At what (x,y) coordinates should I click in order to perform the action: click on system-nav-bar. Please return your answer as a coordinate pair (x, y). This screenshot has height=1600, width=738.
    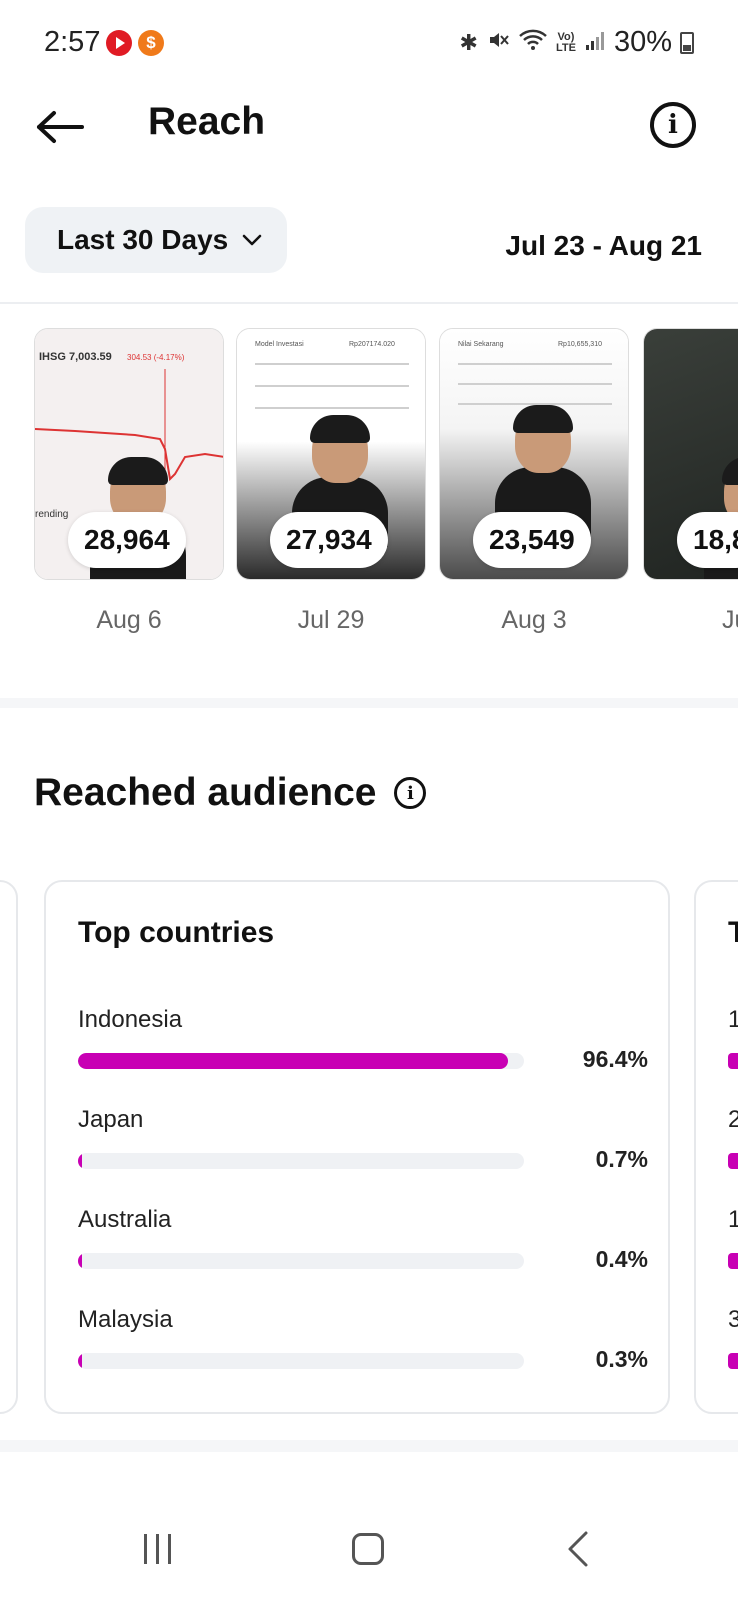
    Looking at the image, I should click on (369, 1550).